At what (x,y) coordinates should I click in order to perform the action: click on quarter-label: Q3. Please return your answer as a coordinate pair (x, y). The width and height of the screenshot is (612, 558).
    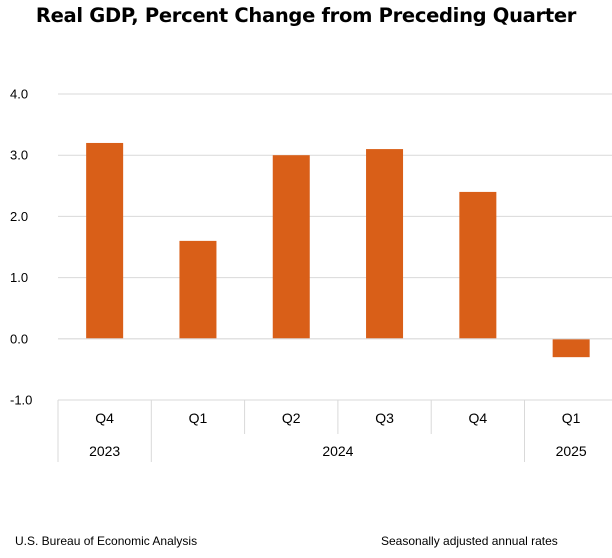
    Looking at the image, I should click on (384, 418).